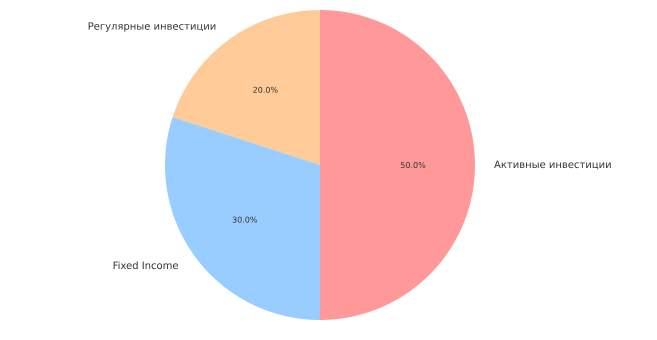 Image resolution: width=657 pixels, height=340 pixels. I want to click on slice-label: Регулярные инвестиции, so click(152, 27).